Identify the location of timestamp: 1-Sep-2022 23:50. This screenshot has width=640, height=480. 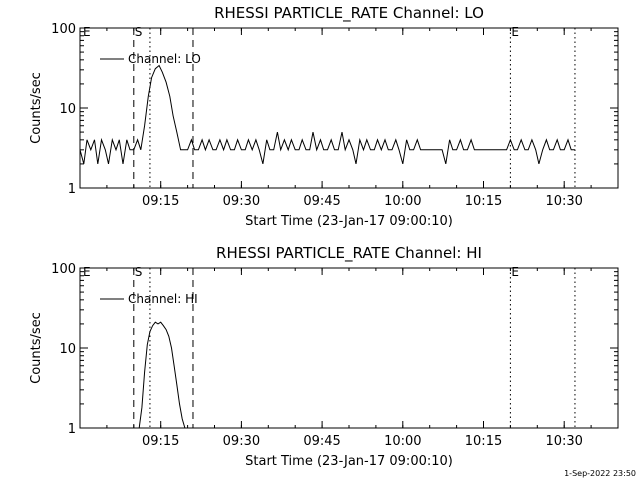
(600, 473).